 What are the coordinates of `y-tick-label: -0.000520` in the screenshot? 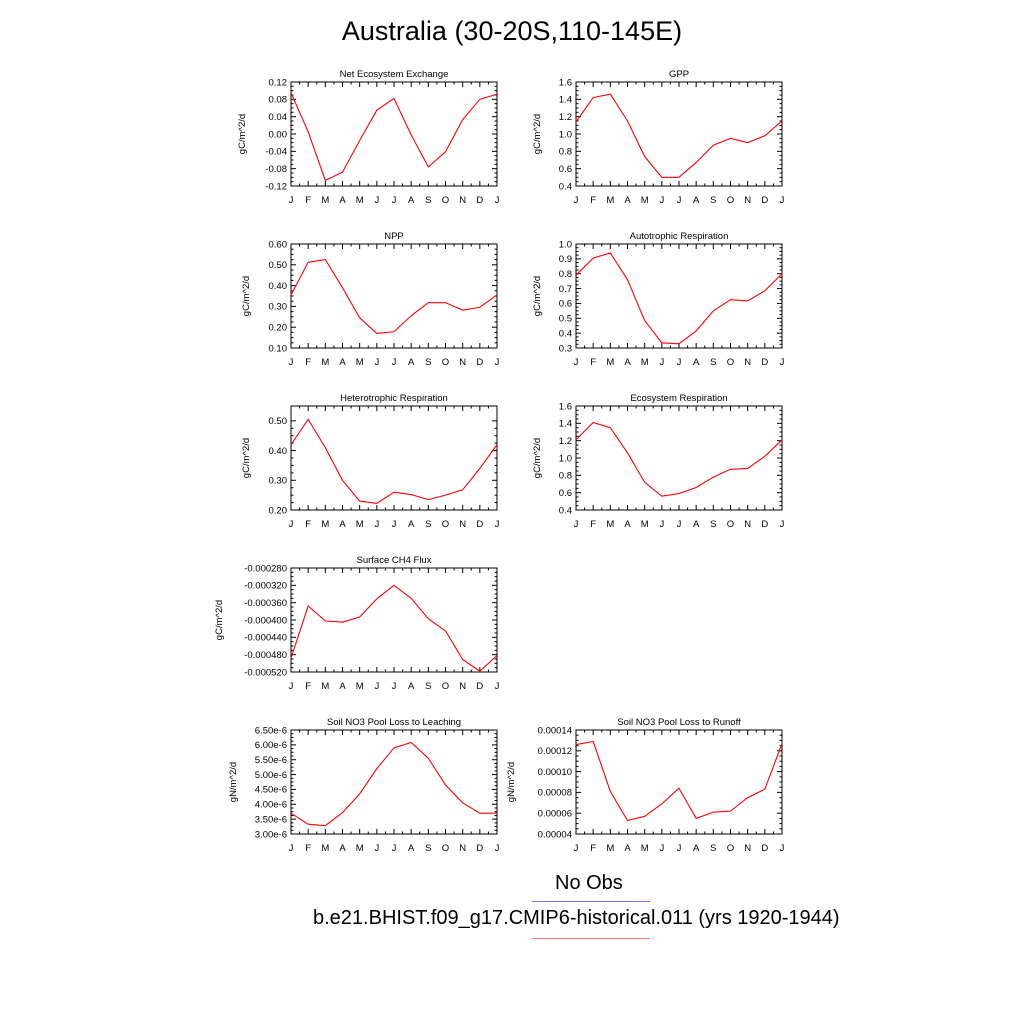 It's located at (265, 672).